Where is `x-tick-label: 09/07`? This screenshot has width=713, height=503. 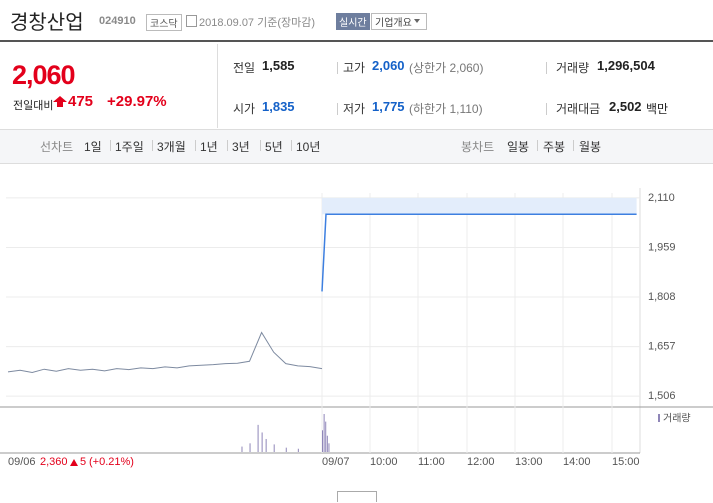 x-tick-label: 09/07 is located at coordinates (336, 462).